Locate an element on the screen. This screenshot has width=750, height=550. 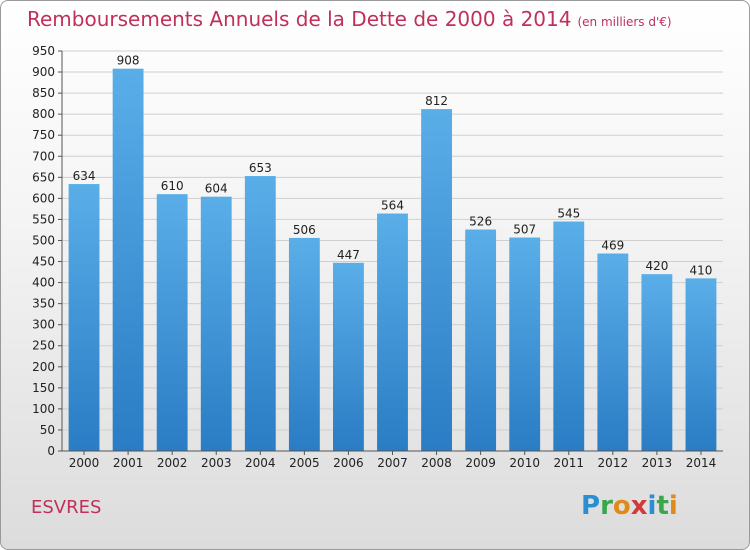
data-label: 634 is located at coordinates (84, 176).